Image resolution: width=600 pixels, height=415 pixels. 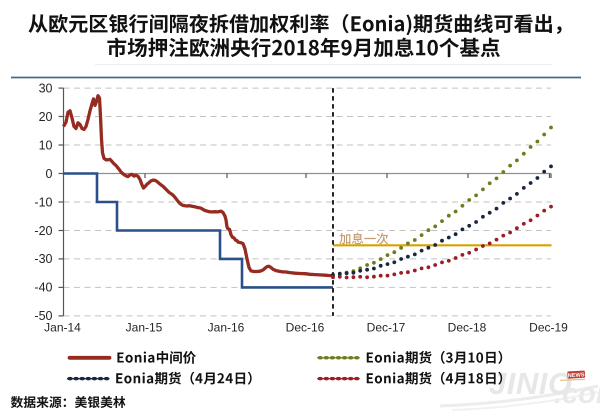 I want to click on svg-text: .com, so click(x=577, y=394).